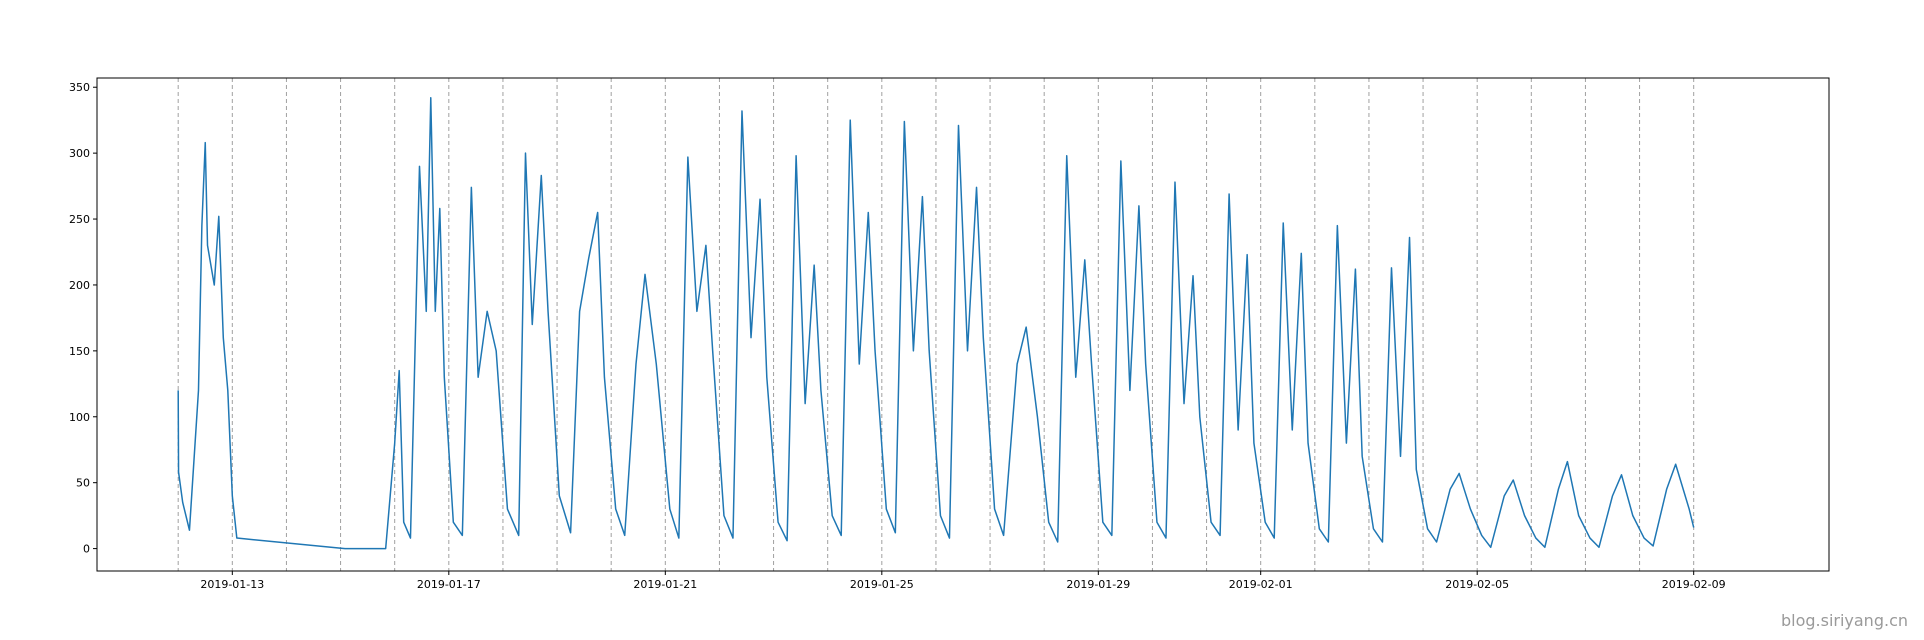  What do you see at coordinates (882, 584) in the screenshot?
I see `x-tick-label: 2019-01-25` at bounding box center [882, 584].